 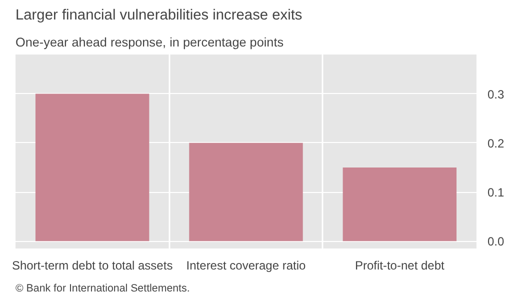 What do you see at coordinates (92, 265) in the screenshot?
I see `x-tick-label: Short-term debt to total assets` at bounding box center [92, 265].